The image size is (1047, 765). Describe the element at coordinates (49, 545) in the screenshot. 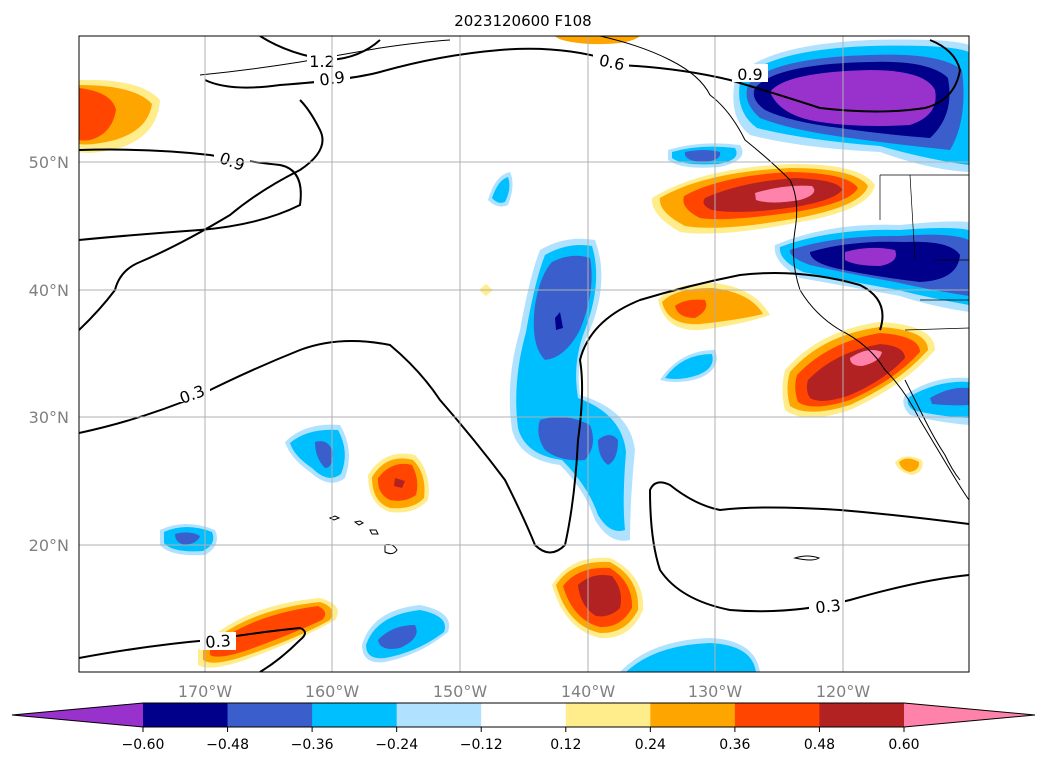

I see `lat-label-20n: 20°N` at that location.